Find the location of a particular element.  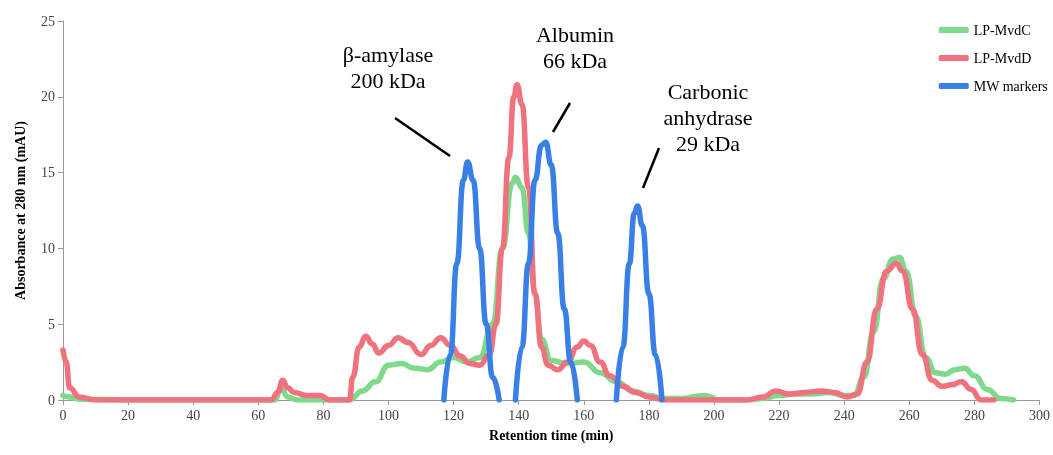

annotation: Albumin 66 kDa is located at coordinates (575, 47).